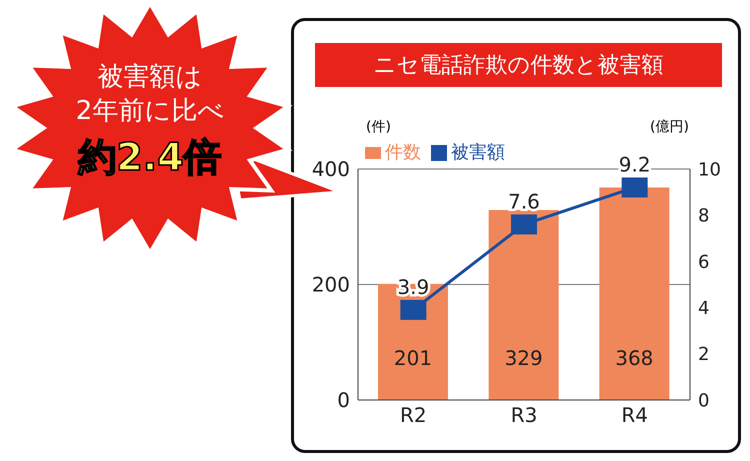 The image size is (750, 461). What do you see at coordinates (704, 308) in the screenshot?
I see `y2-tick-label: 4` at bounding box center [704, 308].